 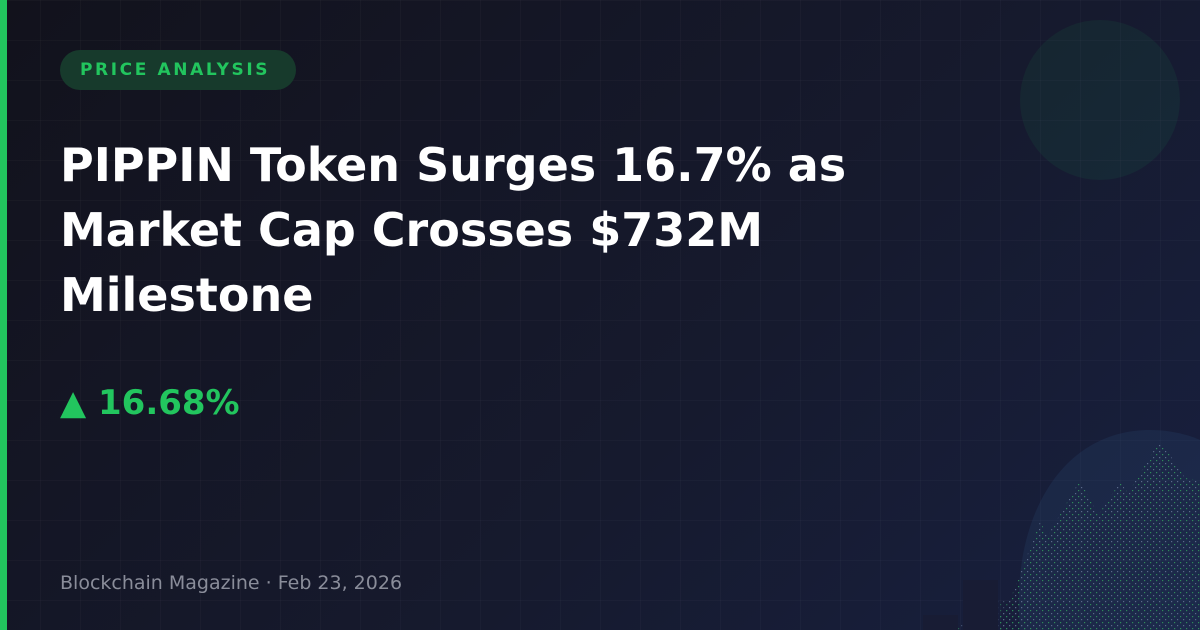 What do you see at coordinates (340, 583) in the screenshot?
I see `publish-date: Feb 23, 2026` at bounding box center [340, 583].